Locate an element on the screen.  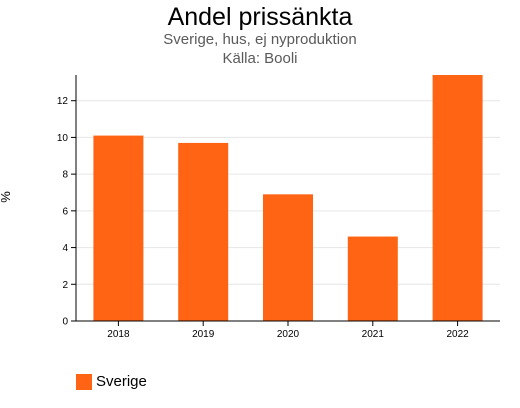
legend-swatch is located at coordinates (84, 381).